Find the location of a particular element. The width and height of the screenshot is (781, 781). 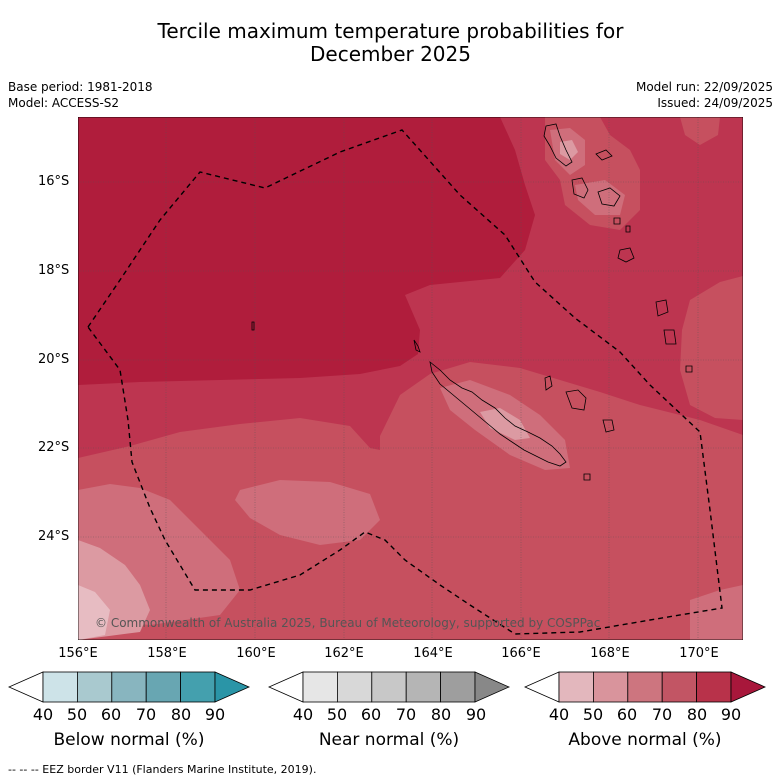

cb-above-tick-40: 40 is located at coordinates (559, 714).